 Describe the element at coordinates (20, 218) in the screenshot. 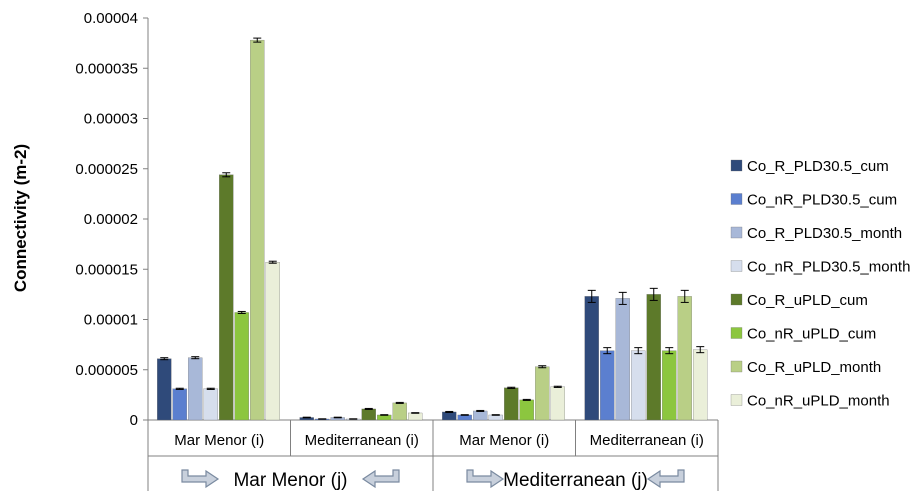

I see `y-axis-label: Connectivity (m-2)` at that location.